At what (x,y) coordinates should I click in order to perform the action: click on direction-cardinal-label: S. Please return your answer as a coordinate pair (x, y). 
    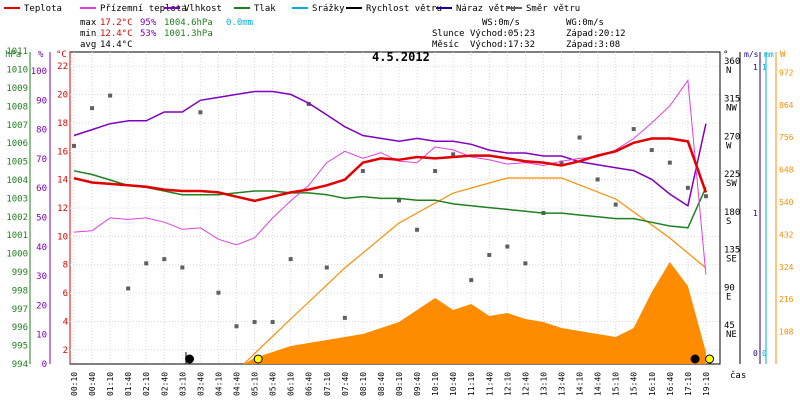
    Looking at the image, I should click on (728, 222).